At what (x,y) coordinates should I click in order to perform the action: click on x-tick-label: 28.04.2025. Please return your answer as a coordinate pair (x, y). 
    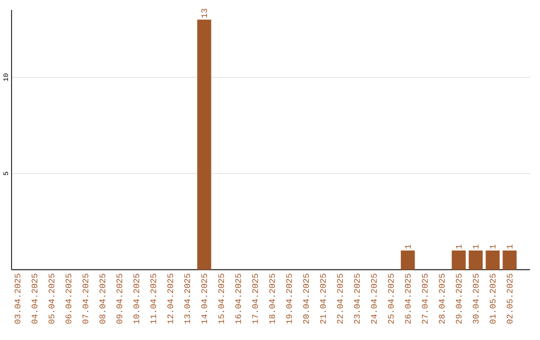
    Looking at the image, I should click on (441, 299).